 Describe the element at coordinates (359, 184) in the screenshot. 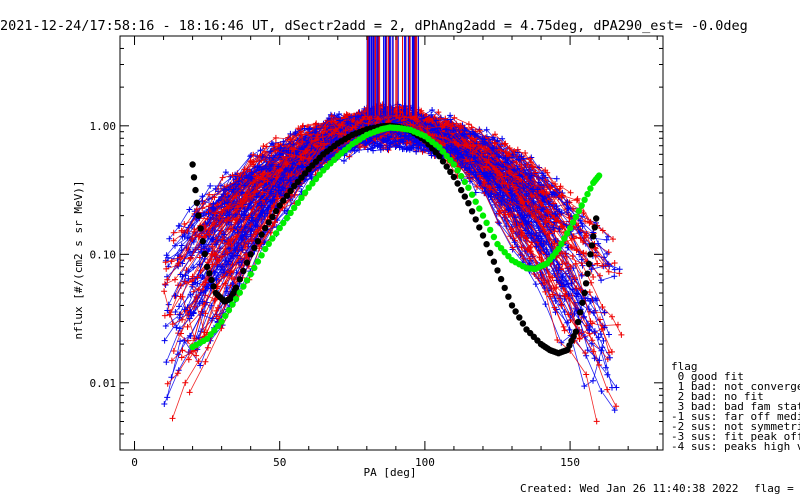

I see `measurement-trace` at that location.